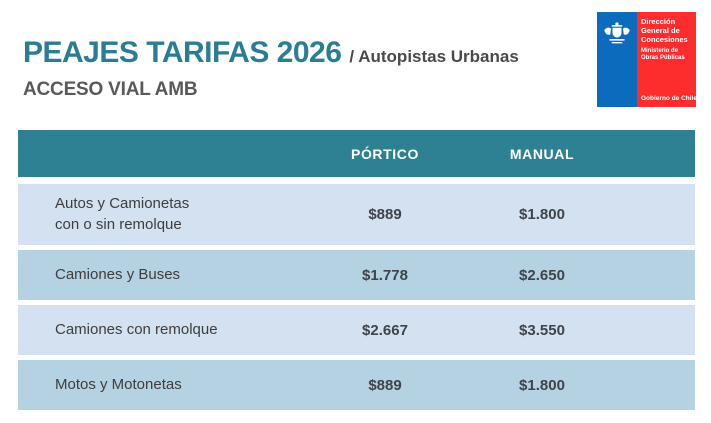 The width and height of the screenshot is (711, 423). I want to click on logo-blue-panel, so click(617, 59).